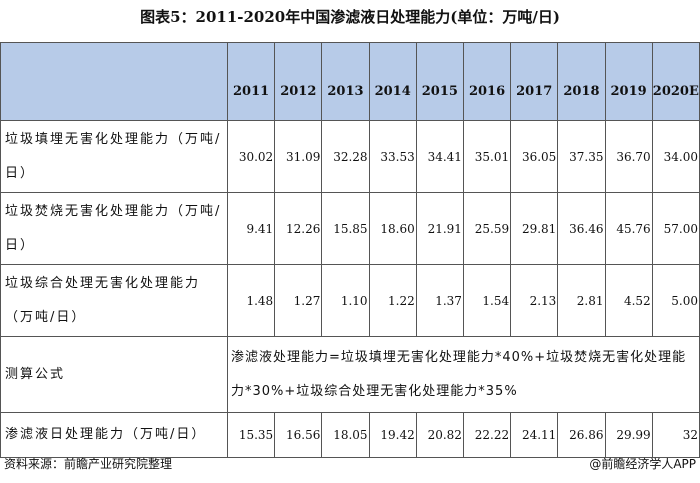  What do you see at coordinates (392, 81) in the screenshot?
I see `header-cell: 2014` at bounding box center [392, 81].